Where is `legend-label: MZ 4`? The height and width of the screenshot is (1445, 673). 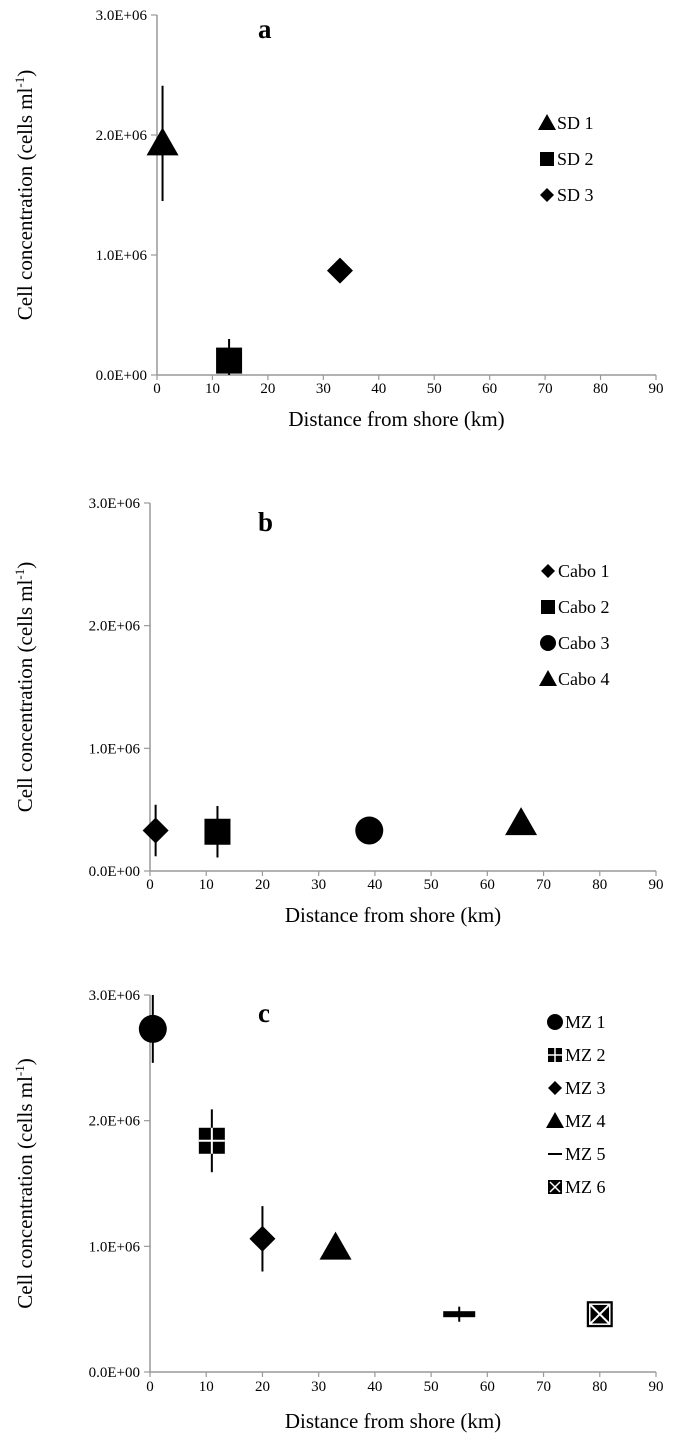 legend-label: MZ 4 is located at coordinates (585, 1121).